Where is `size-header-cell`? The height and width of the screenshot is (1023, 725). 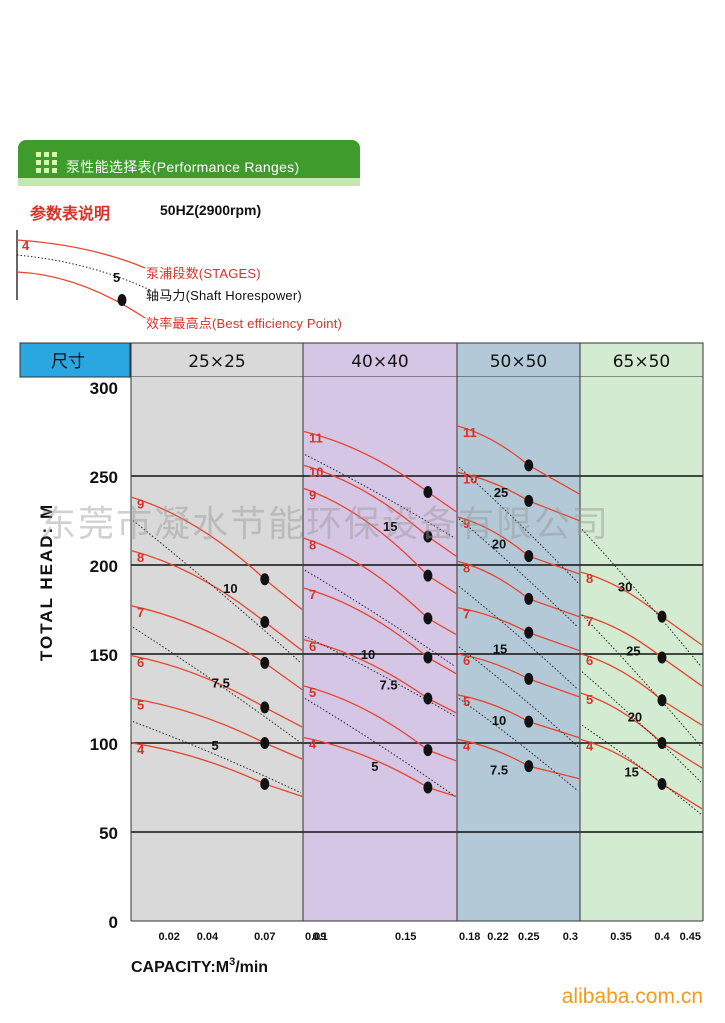 size-header-cell is located at coordinates (75, 360).